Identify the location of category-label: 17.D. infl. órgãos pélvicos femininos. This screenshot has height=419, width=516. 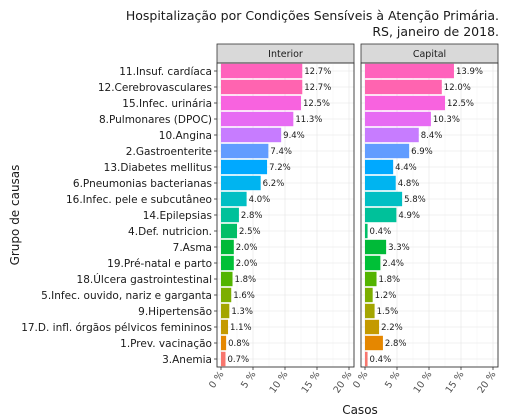
(116, 328).